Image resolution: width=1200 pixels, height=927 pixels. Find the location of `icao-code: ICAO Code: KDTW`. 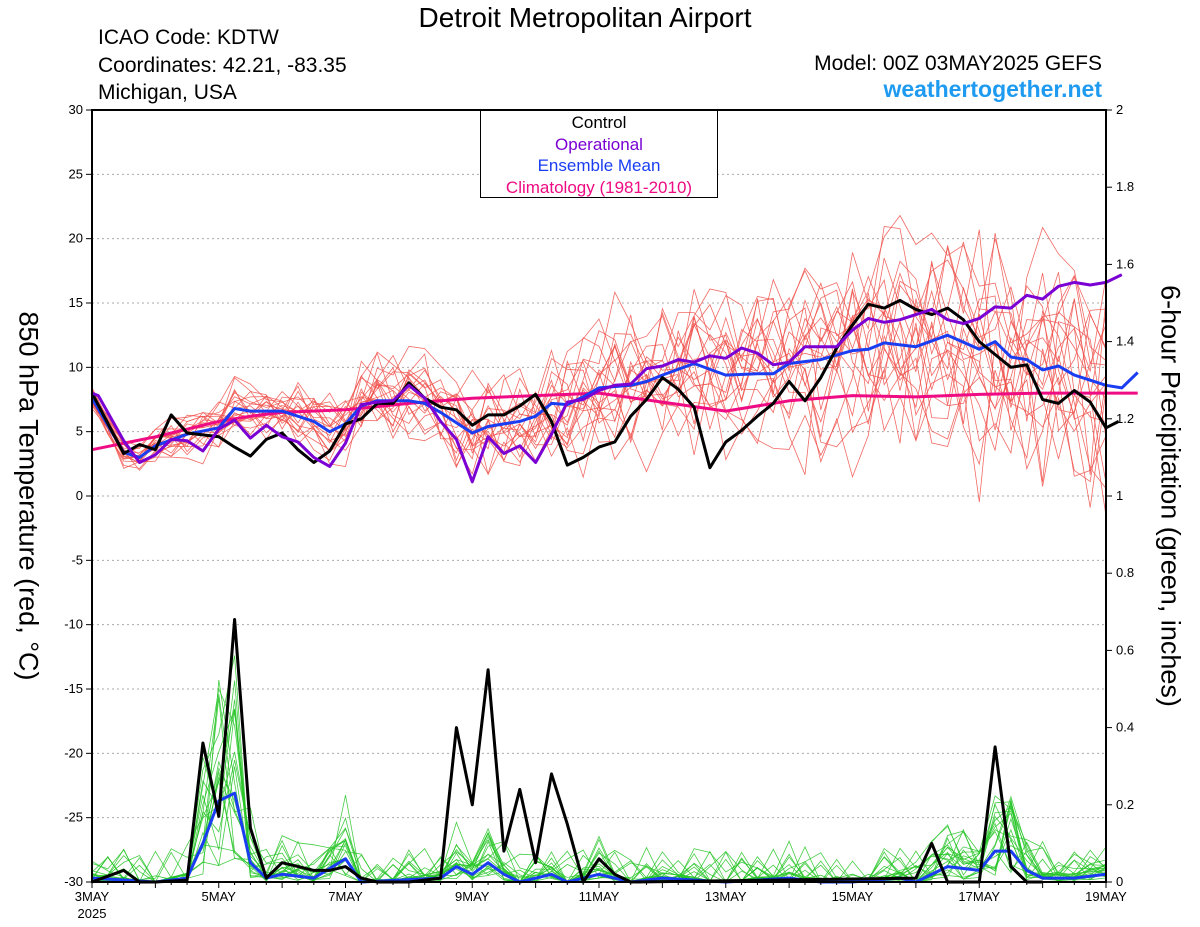

icao-code: ICAO Code: KDTW is located at coordinates (188, 37).